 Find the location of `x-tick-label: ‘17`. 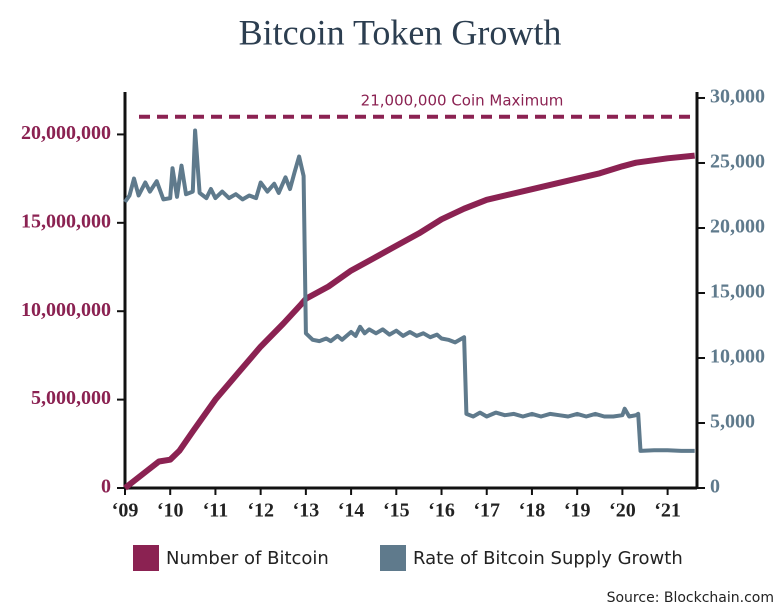

x-tick-label: ‘17 is located at coordinates (486, 511).